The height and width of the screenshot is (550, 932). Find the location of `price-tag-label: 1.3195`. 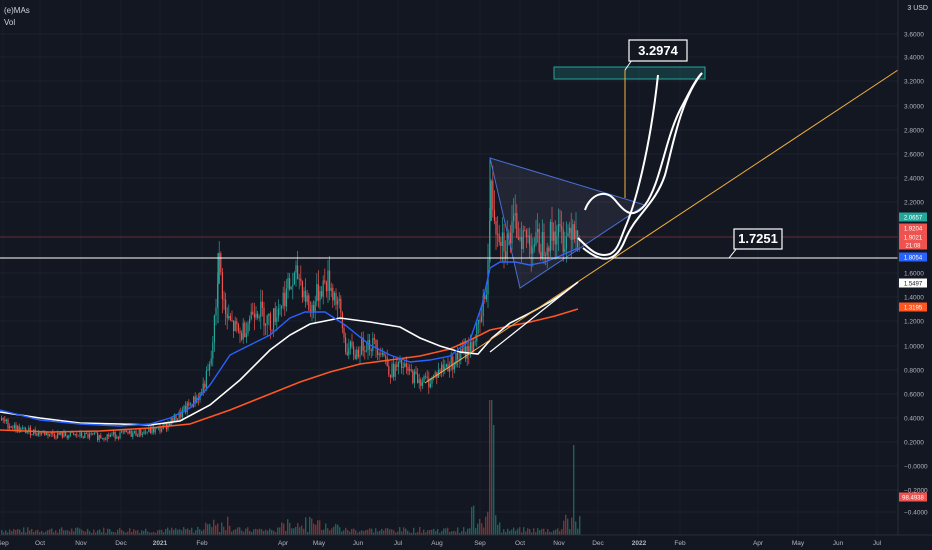

price-tag-label: 1.3195 is located at coordinates (913, 309).